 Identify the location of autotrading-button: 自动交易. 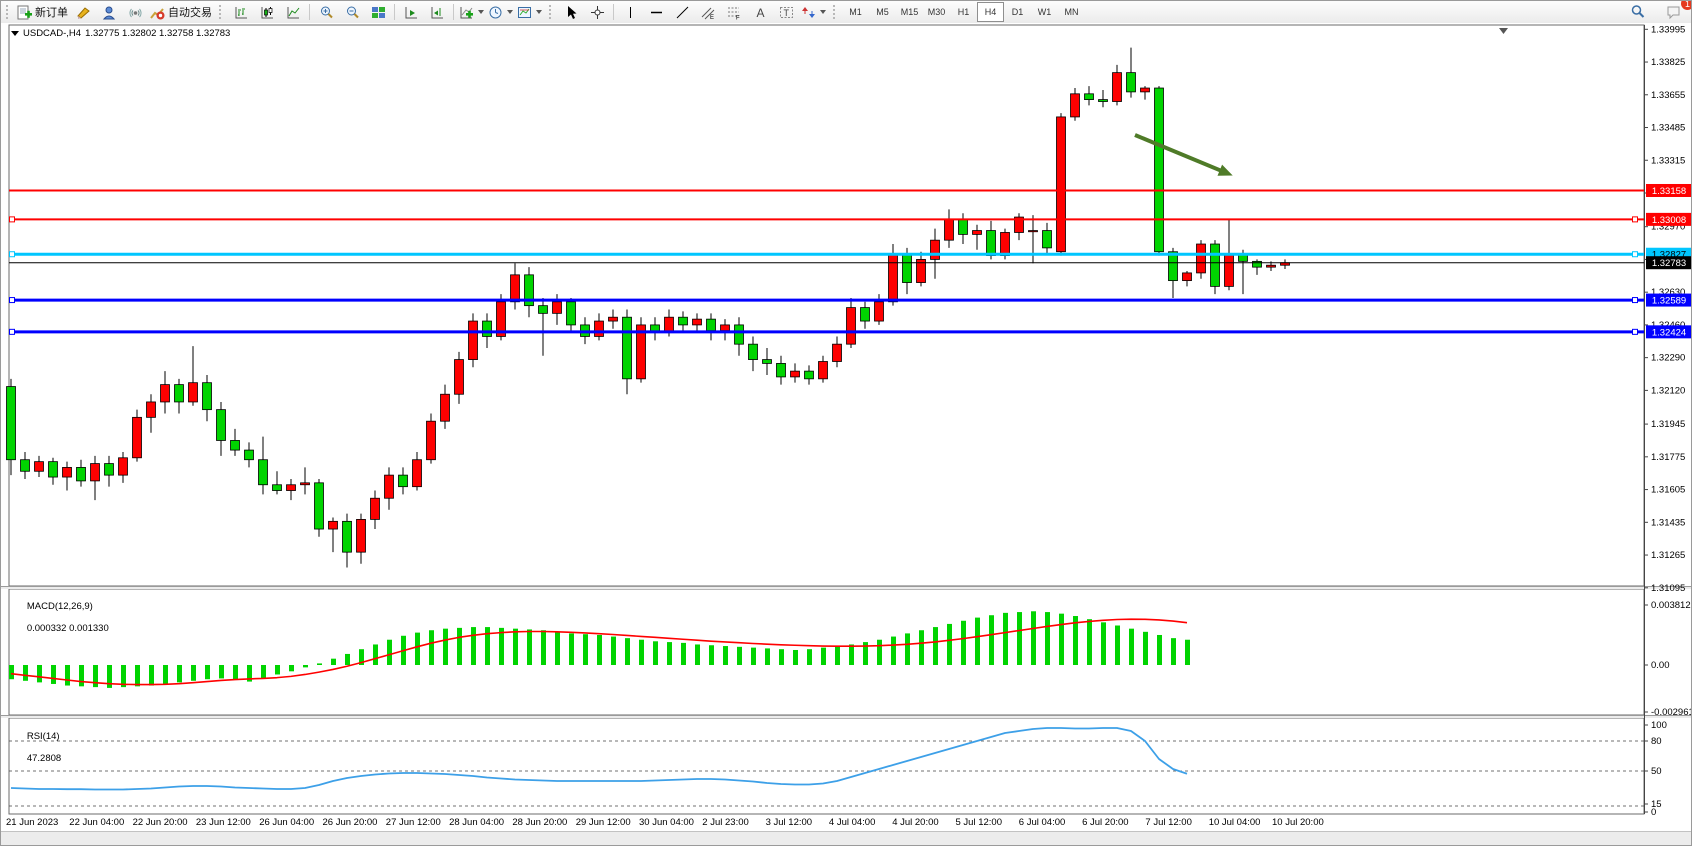
(181, 12).